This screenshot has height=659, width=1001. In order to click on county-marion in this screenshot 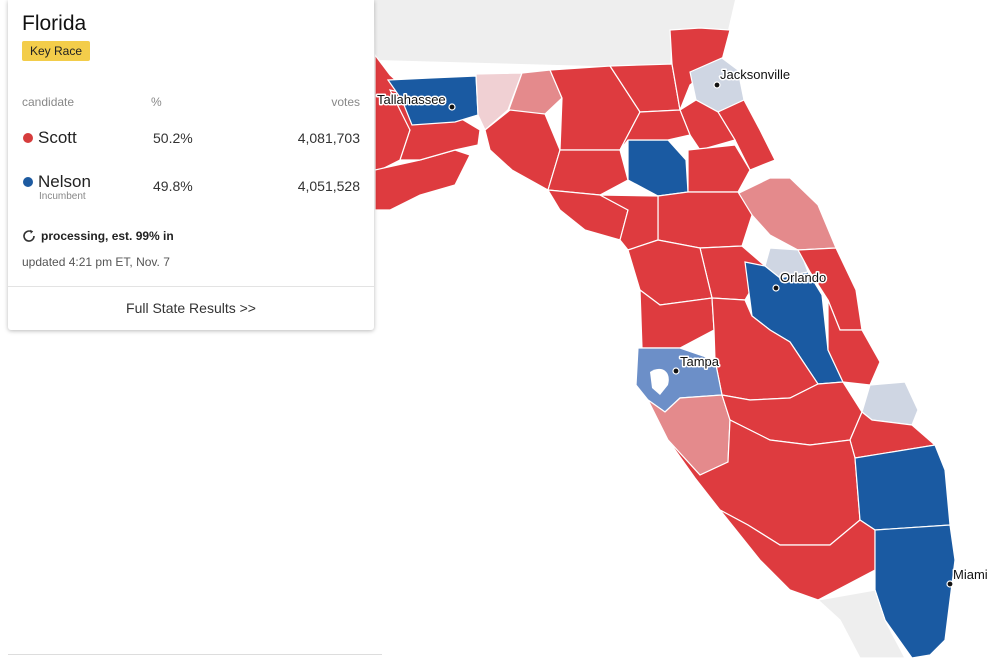, I will do `click(705, 220)`.